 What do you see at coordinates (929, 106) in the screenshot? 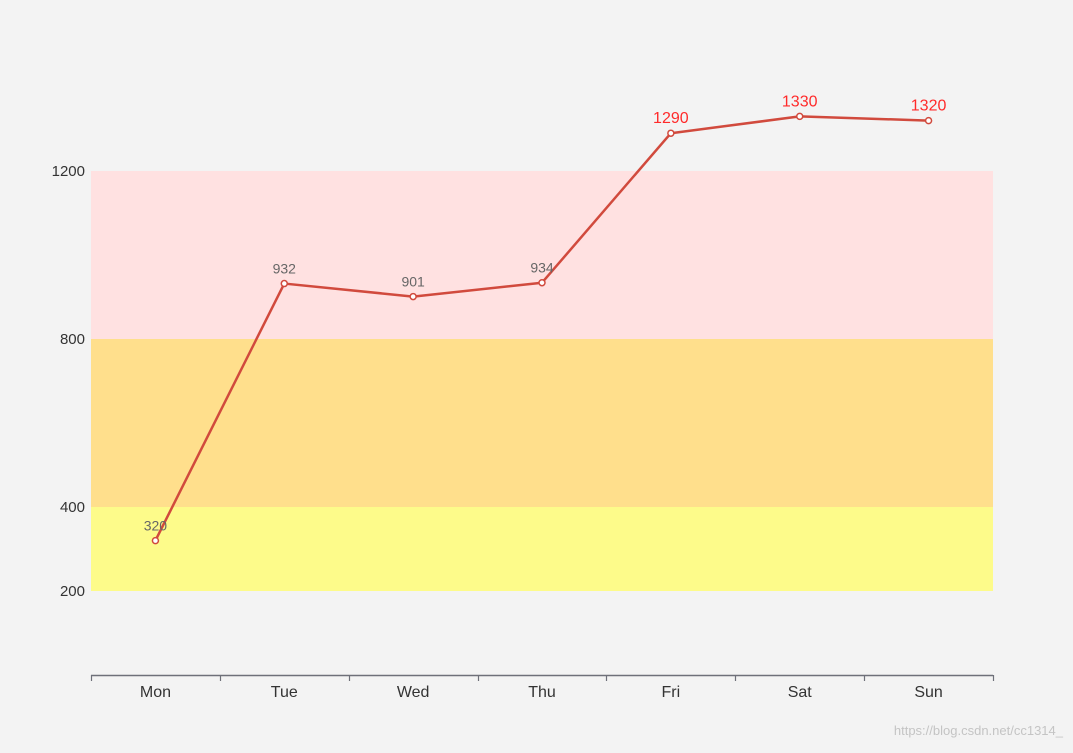
I see `data-label: 1320` at bounding box center [929, 106].